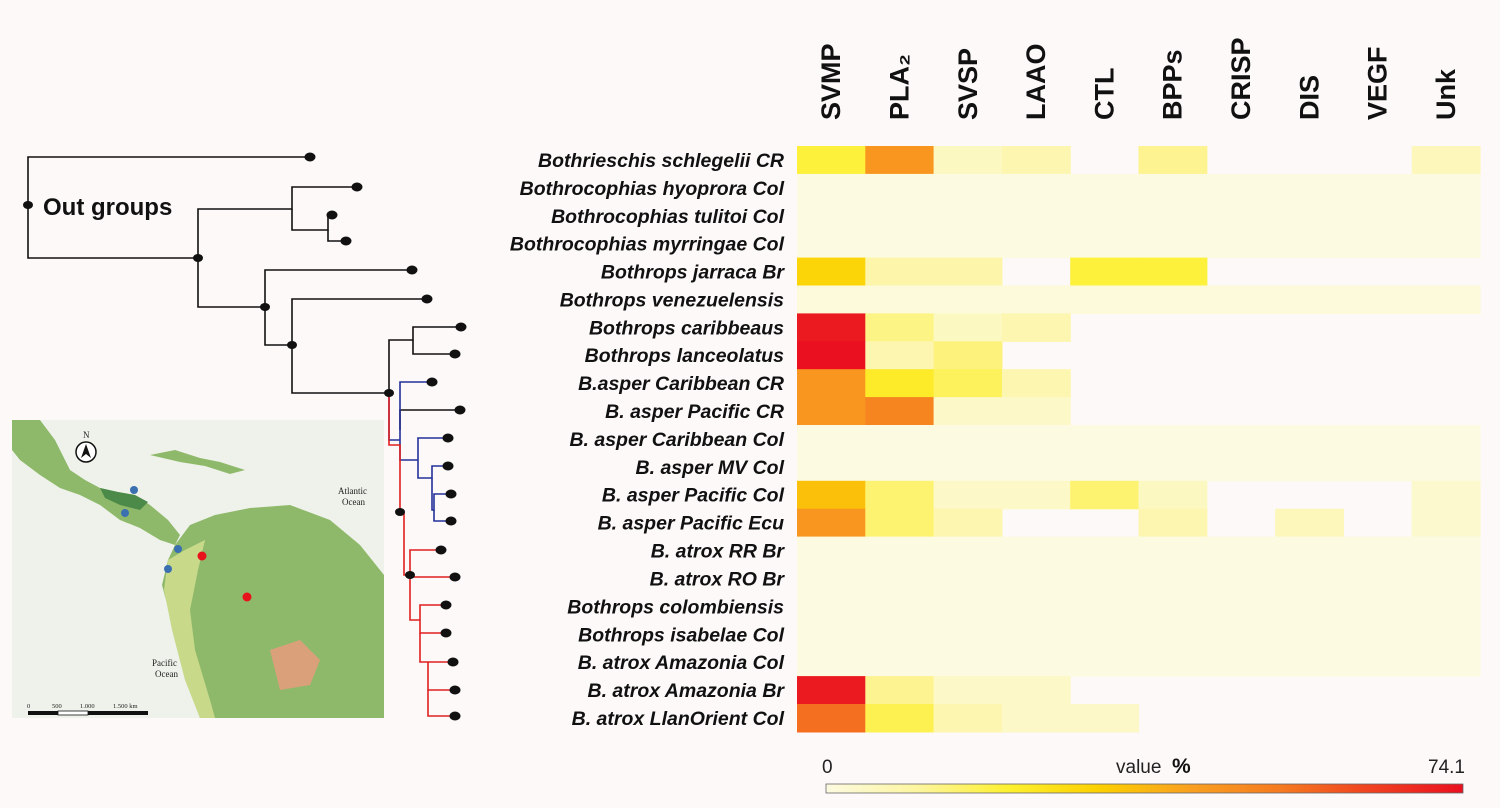 The width and height of the screenshot is (1500, 808). Describe the element at coordinates (353, 502) in the screenshot. I see `atlantic-label-2: Ocean` at that location.